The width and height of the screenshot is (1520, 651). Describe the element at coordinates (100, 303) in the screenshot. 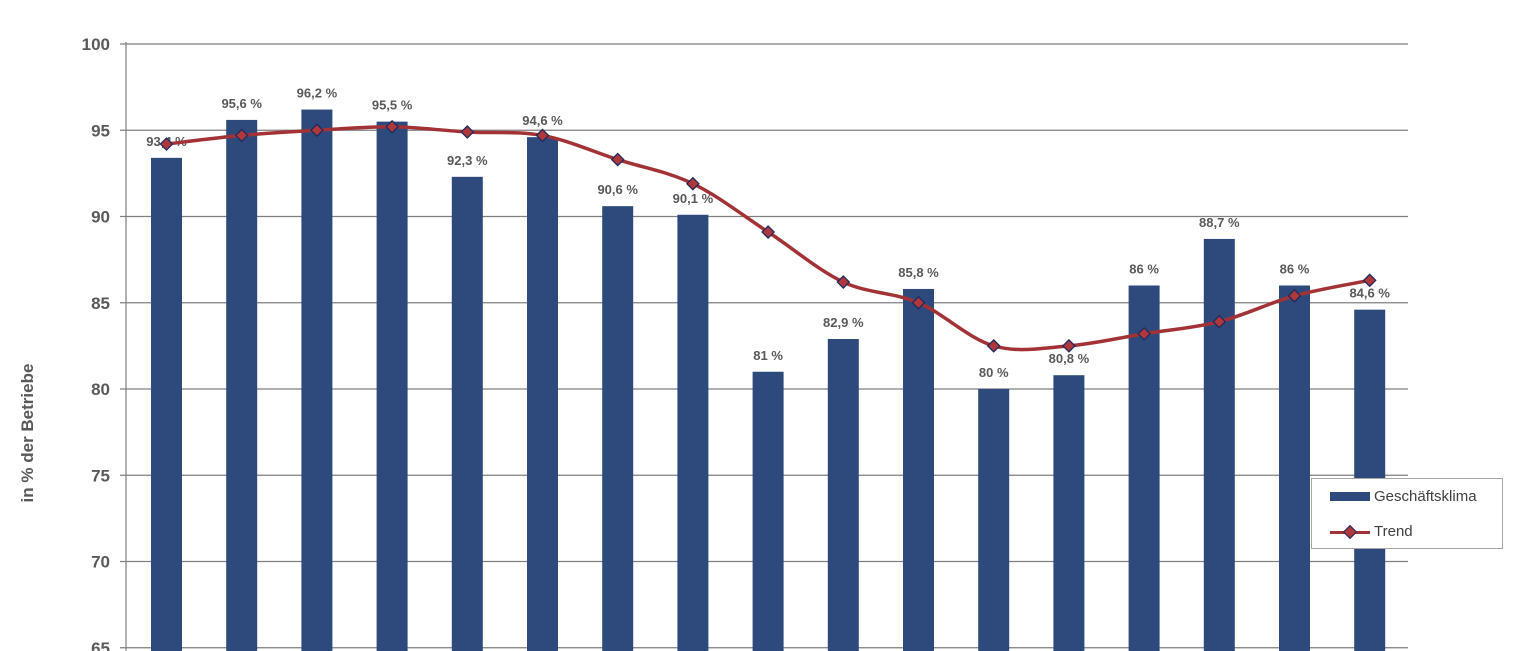

I see `y-tick-label: 85` at that location.